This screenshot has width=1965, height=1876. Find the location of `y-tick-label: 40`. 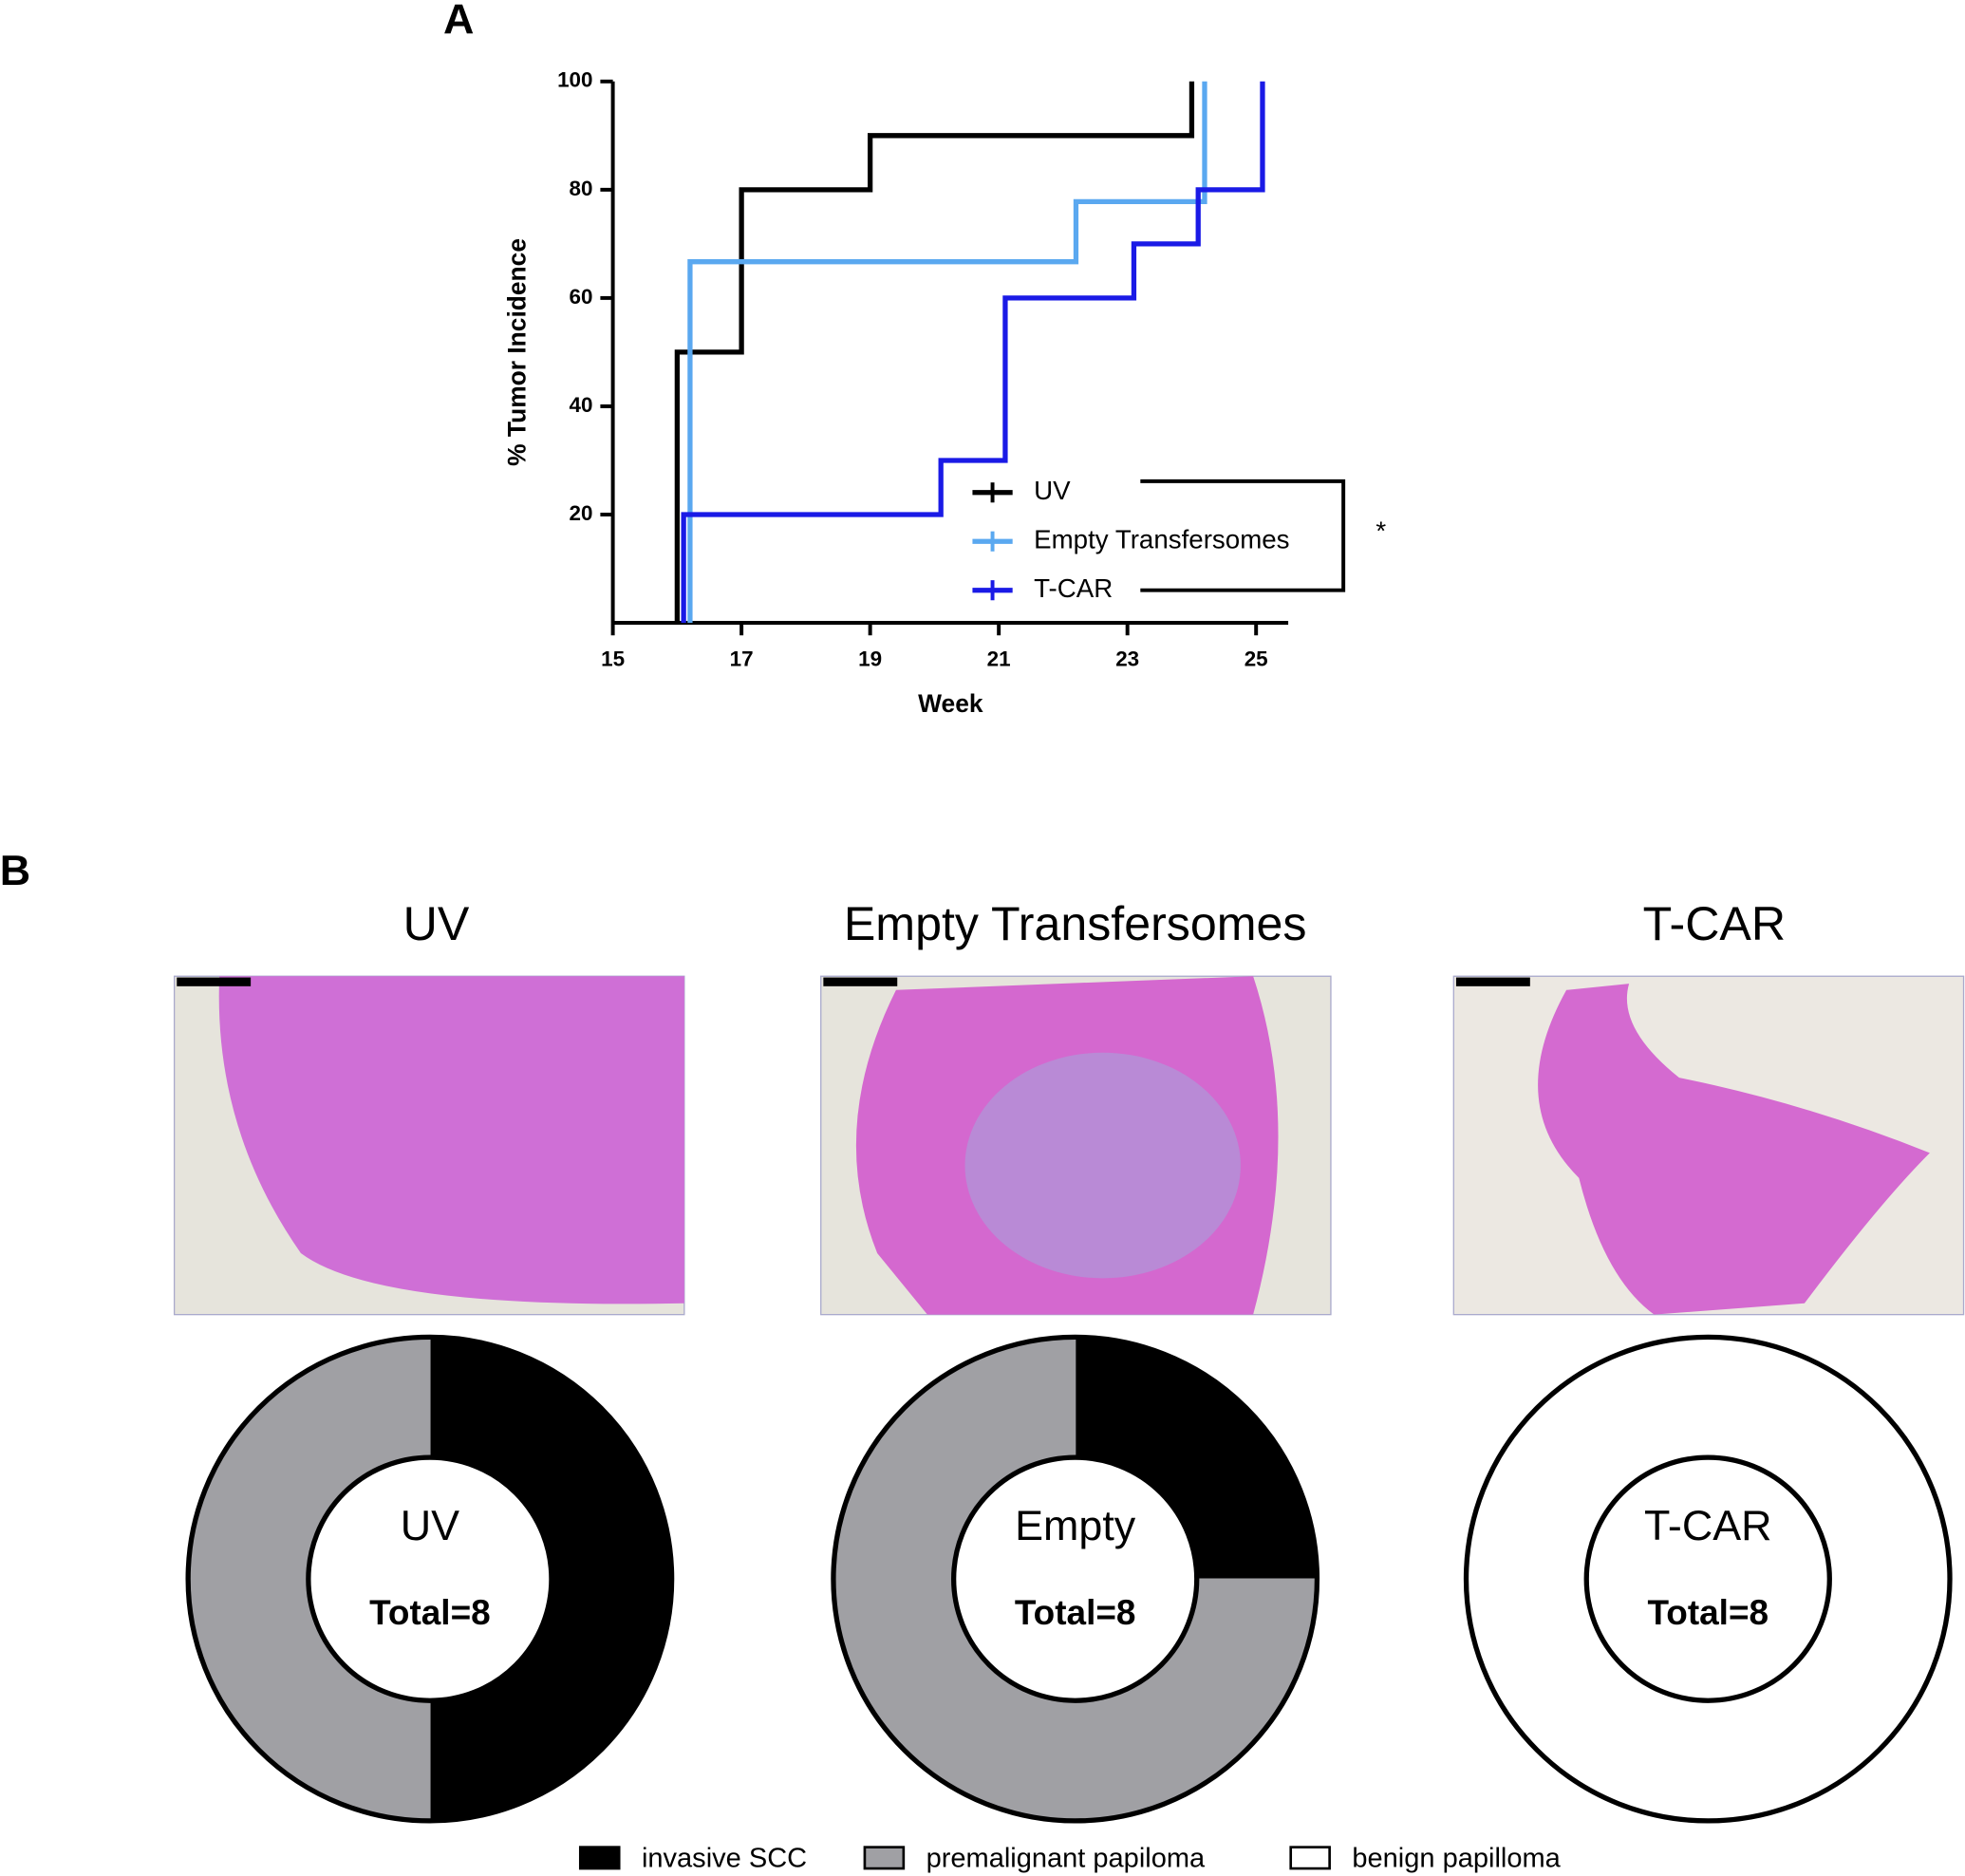

y-tick-label: 40 is located at coordinates (581, 405).